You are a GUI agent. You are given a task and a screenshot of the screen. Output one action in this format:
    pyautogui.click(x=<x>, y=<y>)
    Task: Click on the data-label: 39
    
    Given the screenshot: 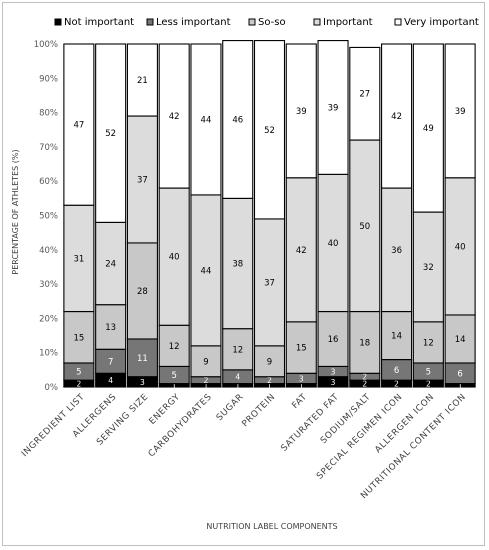 What is the action you would take?
    pyautogui.click(x=301, y=112)
    